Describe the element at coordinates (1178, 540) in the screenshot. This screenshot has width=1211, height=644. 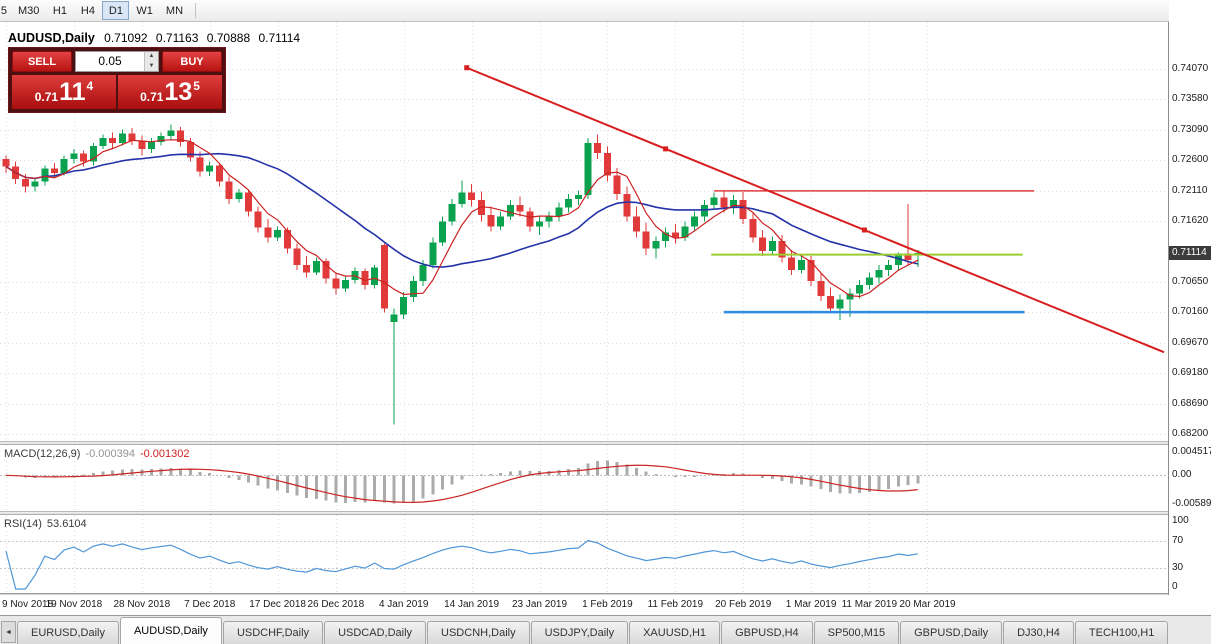
I see `rsi-axis-label: 70` at that location.